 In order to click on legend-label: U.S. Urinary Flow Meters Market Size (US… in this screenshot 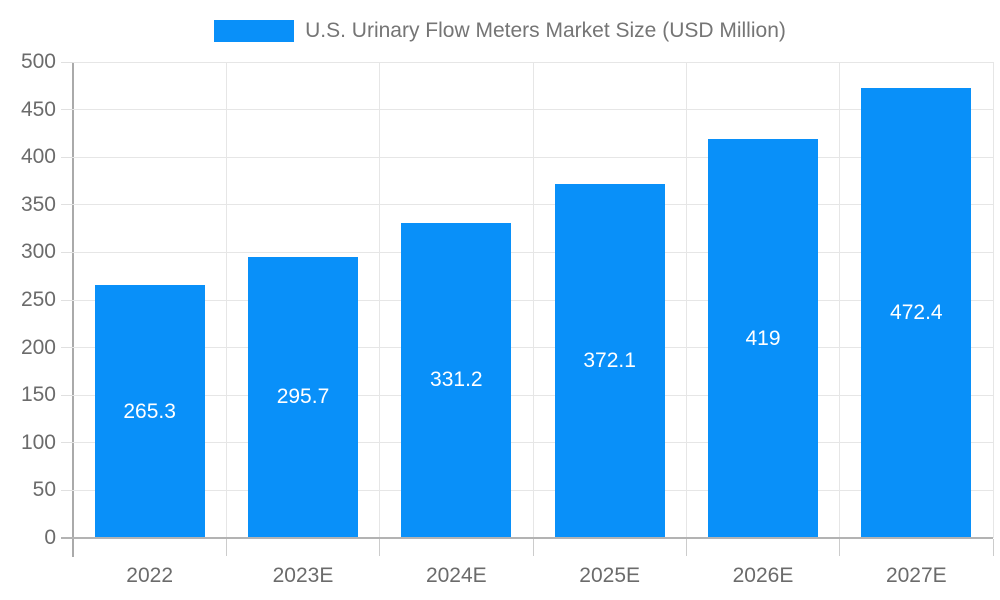, I will do `click(545, 30)`.